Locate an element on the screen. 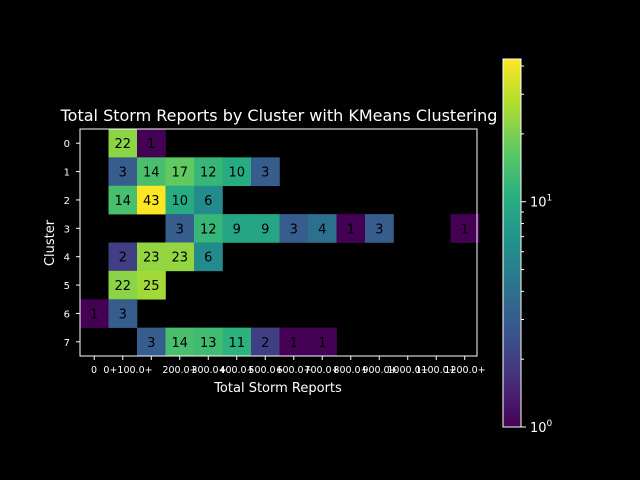 The image size is (640, 480). x-axis-label: Total Storm Reports is located at coordinates (277, 388).